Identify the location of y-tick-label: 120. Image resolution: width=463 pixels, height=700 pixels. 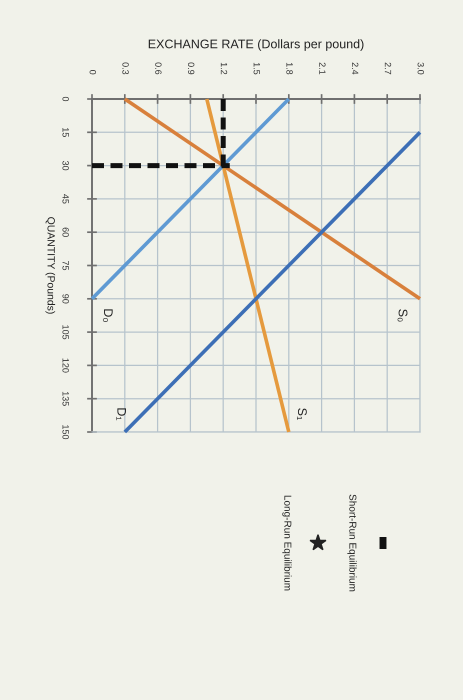
(65, 365).